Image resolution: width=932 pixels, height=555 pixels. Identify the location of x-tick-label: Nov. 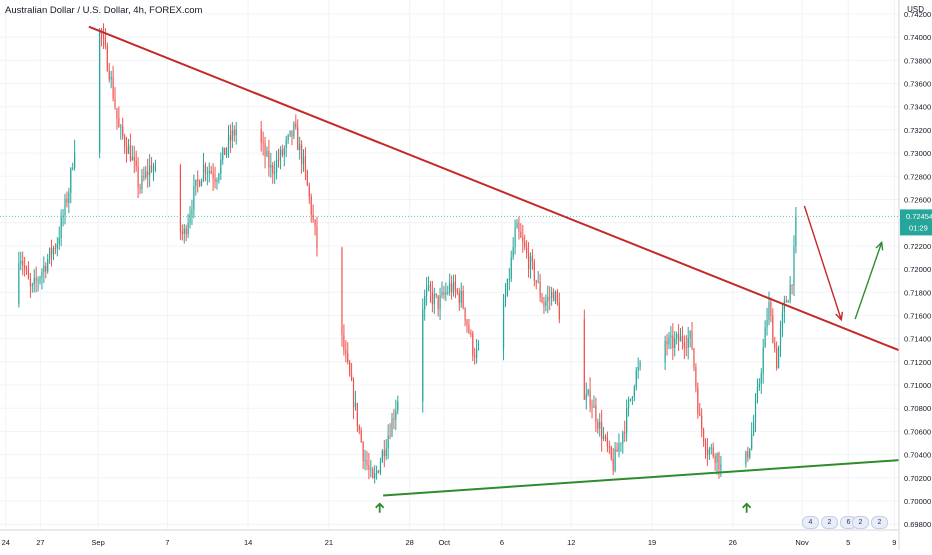
(802, 542).